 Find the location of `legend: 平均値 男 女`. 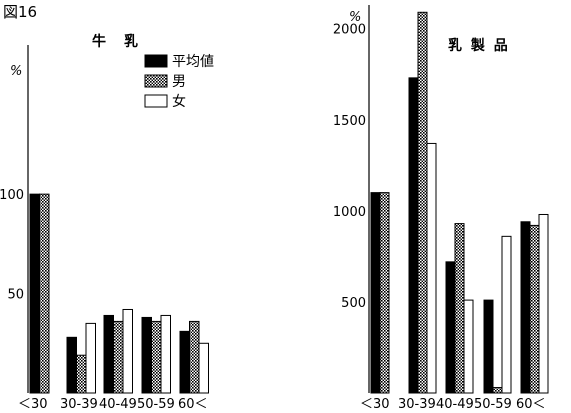

legend: 平均値 男 女 is located at coordinates (179, 82).